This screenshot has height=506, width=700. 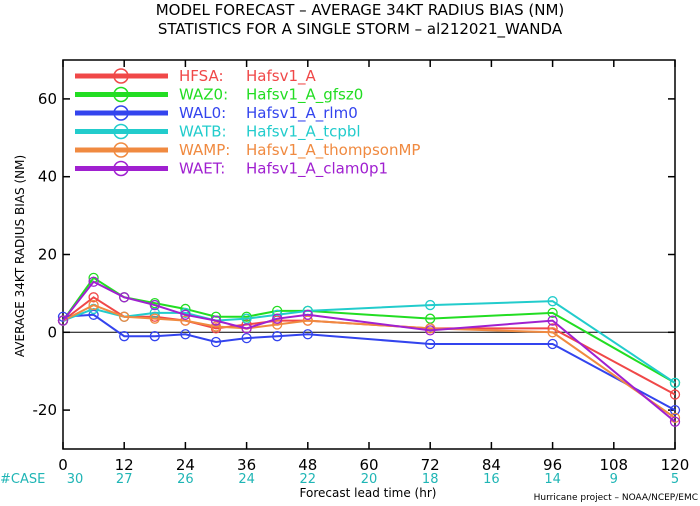 I want to click on case-count-value: 20, so click(x=369, y=479).